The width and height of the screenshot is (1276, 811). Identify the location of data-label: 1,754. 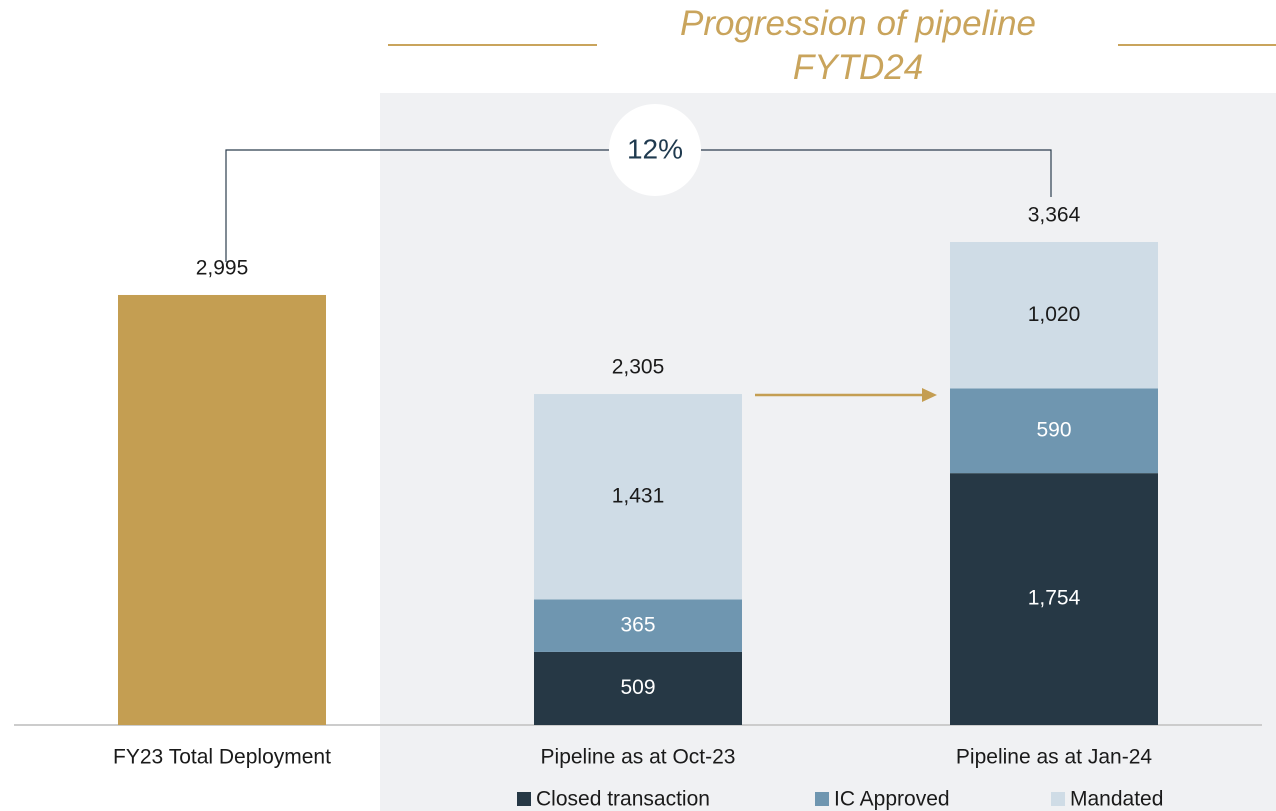
(1054, 598).